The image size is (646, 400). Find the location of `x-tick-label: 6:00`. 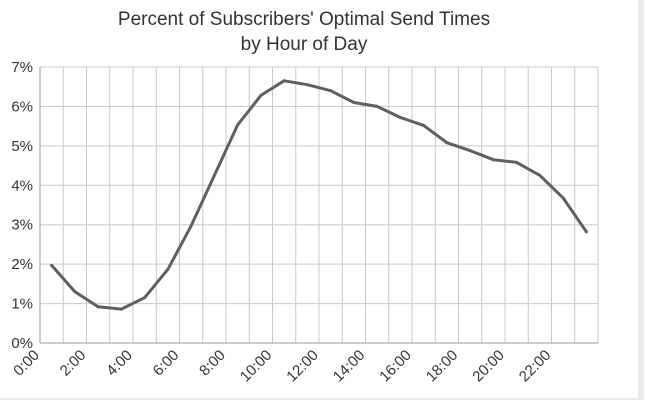

x-tick-label: 6:00 is located at coordinates (166, 363).